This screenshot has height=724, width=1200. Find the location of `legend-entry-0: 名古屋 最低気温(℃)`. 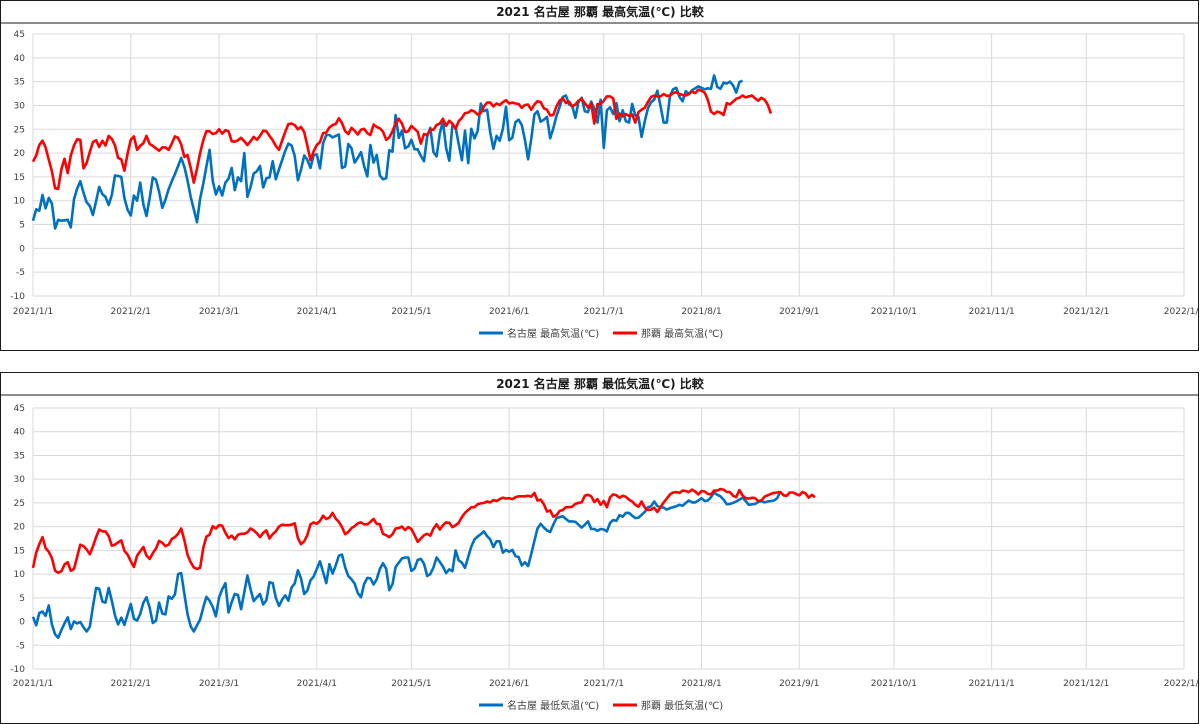

legend-entry-0: 名古屋 最低気温(℃) is located at coordinates (539, 705).